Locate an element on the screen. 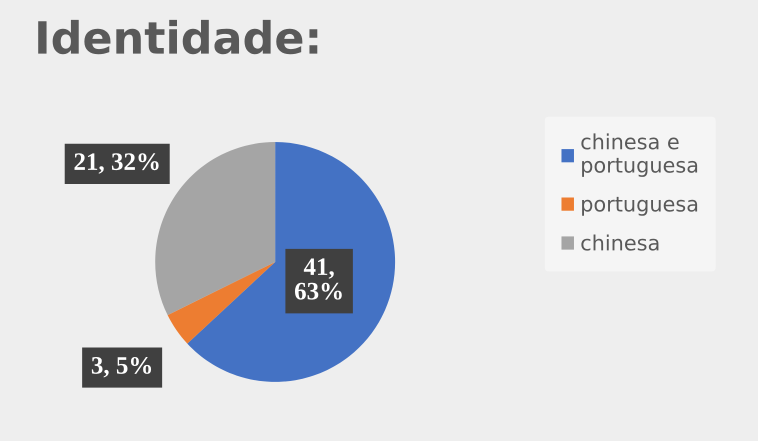  pie-slice is located at coordinates (222, 303).